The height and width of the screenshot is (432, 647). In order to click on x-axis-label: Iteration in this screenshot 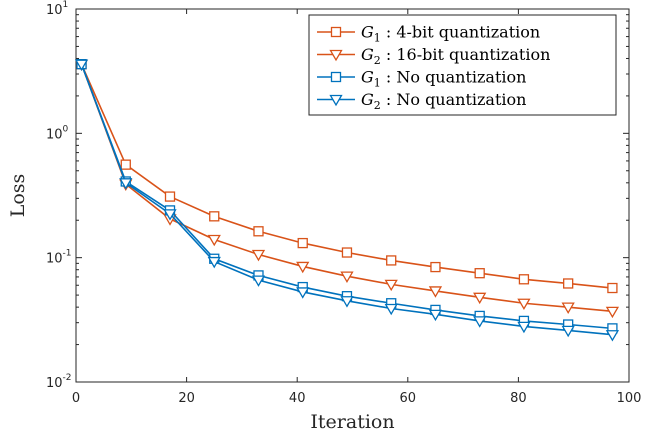, I will do `click(352, 421)`.